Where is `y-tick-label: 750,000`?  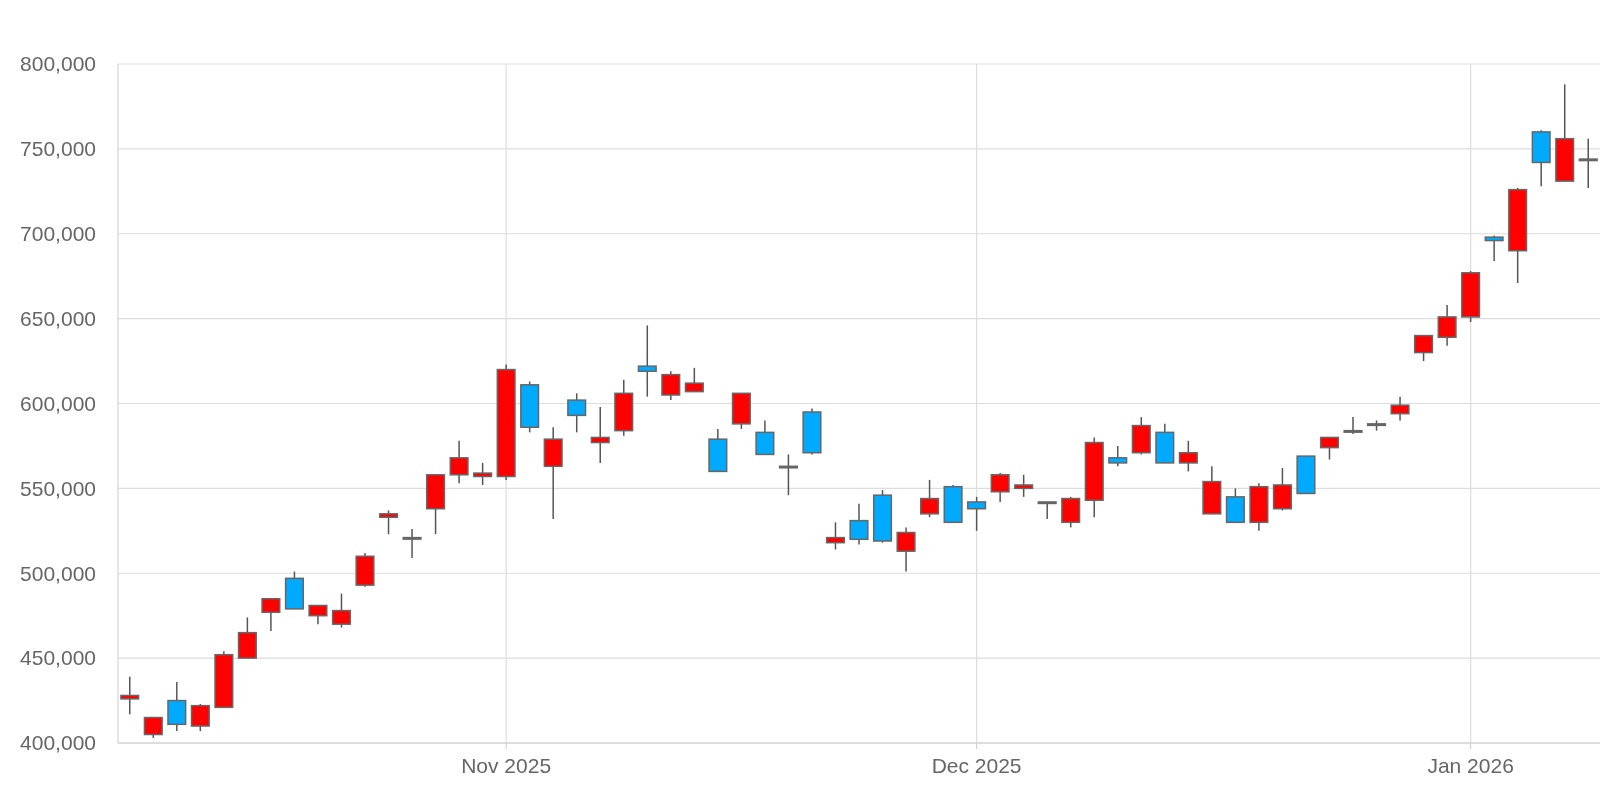 y-tick-label: 750,000 is located at coordinates (58, 149).